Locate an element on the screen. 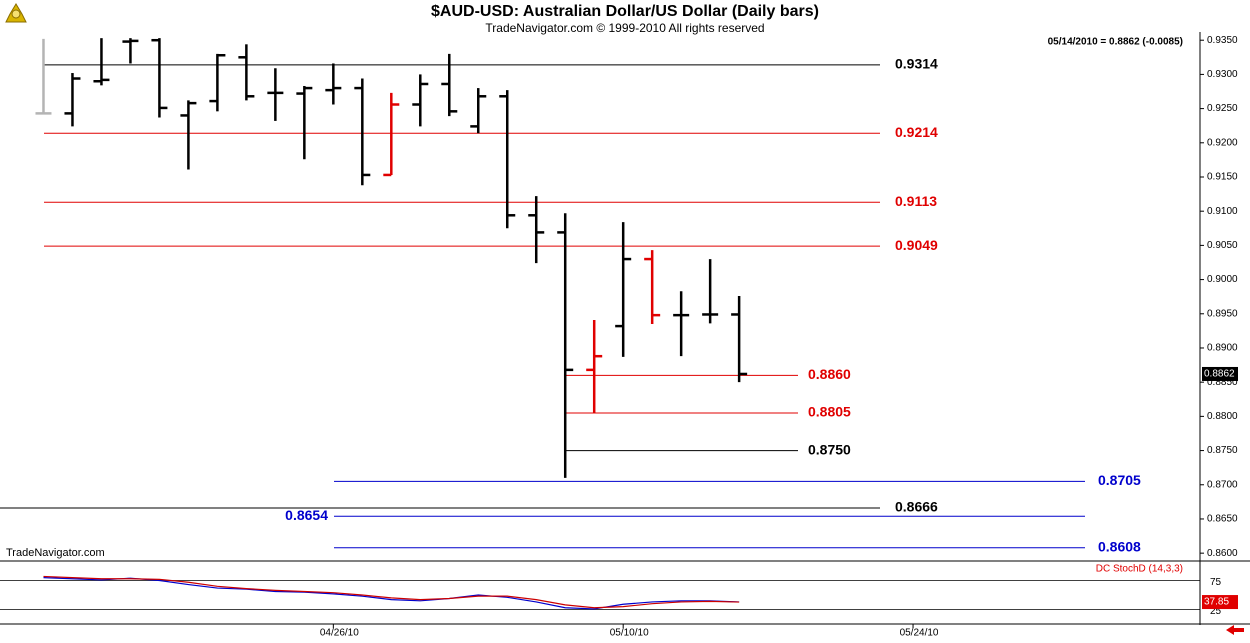  y-tick-label: 0.9300 is located at coordinates (1222, 74).